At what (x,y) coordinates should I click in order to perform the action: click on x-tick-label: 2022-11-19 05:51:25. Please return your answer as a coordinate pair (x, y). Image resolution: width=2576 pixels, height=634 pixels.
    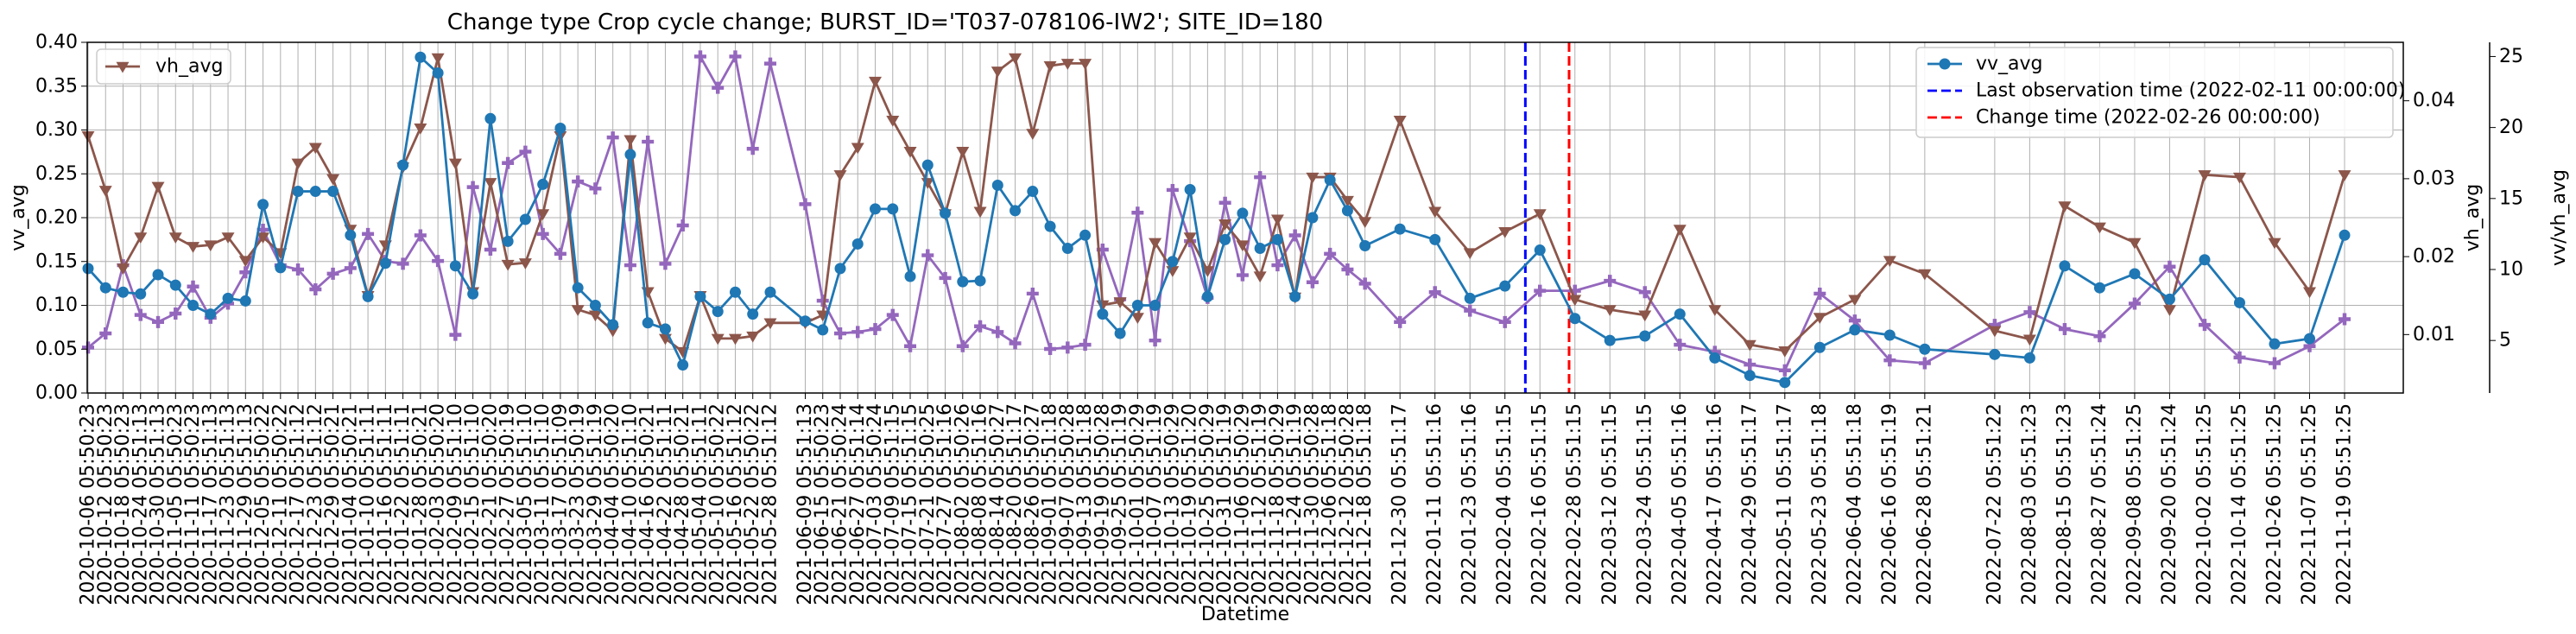
    Looking at the image, I should click on (2345, 504).